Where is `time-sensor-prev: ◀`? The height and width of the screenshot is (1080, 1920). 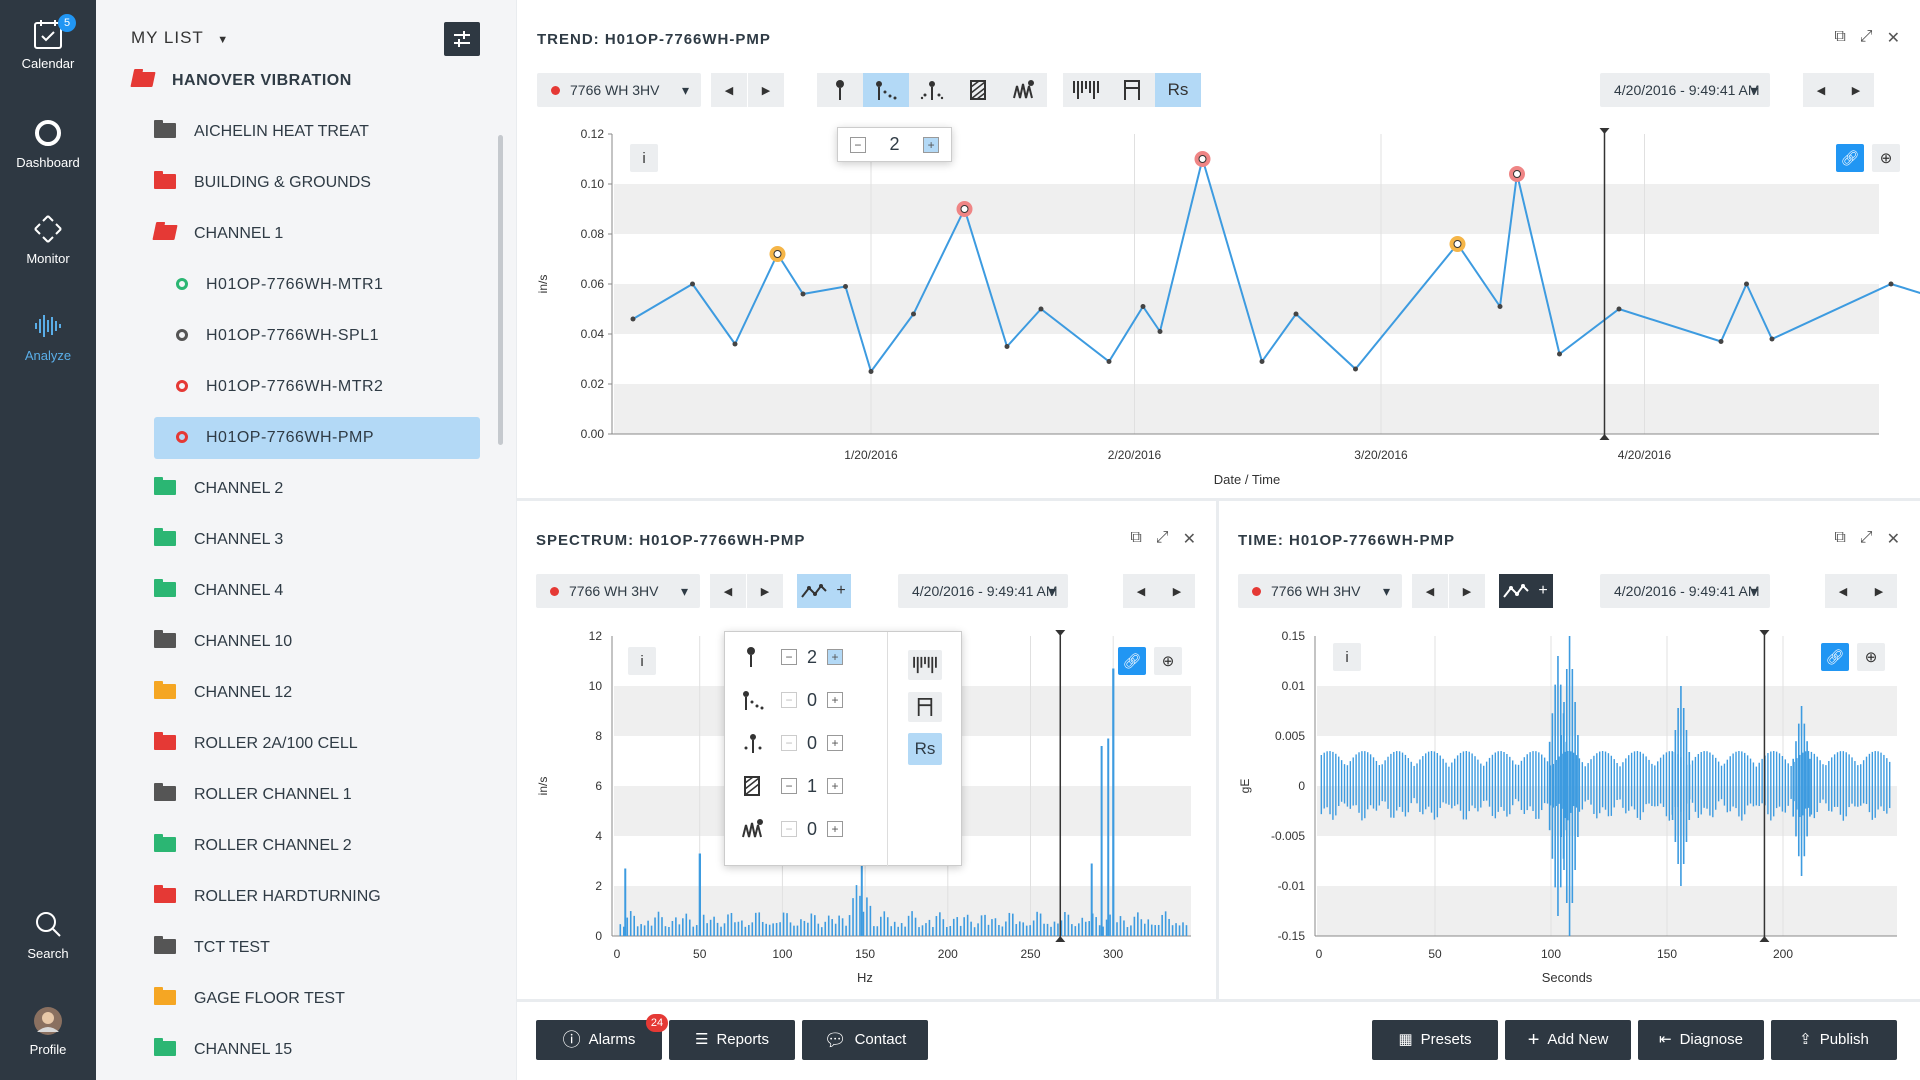 time-sensor-prev: ◀ is located at coordinates (1430, 591).